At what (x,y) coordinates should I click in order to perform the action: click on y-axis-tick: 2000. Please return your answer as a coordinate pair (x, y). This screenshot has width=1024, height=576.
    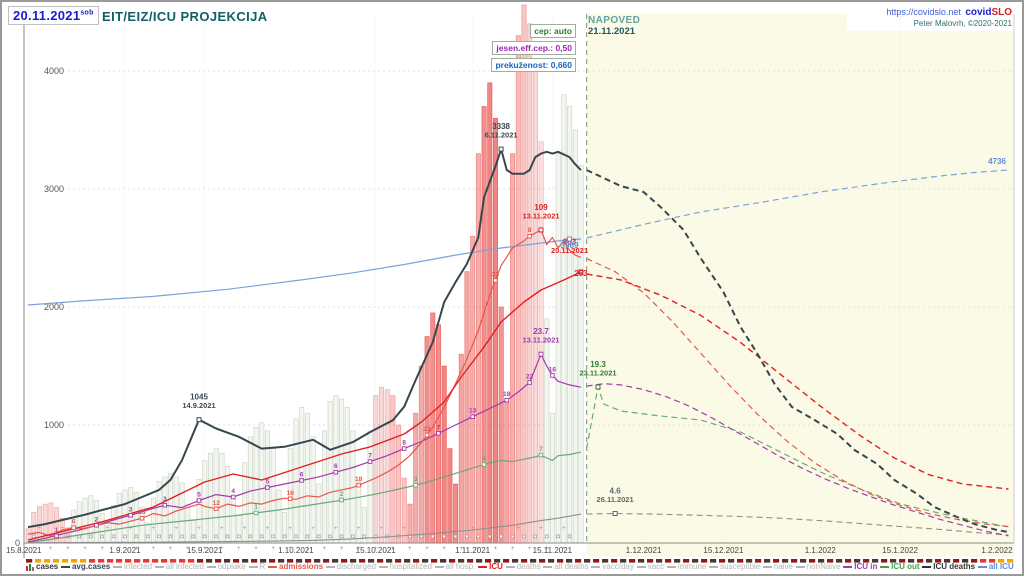
    Looking at the image, I should click on (54, 307).